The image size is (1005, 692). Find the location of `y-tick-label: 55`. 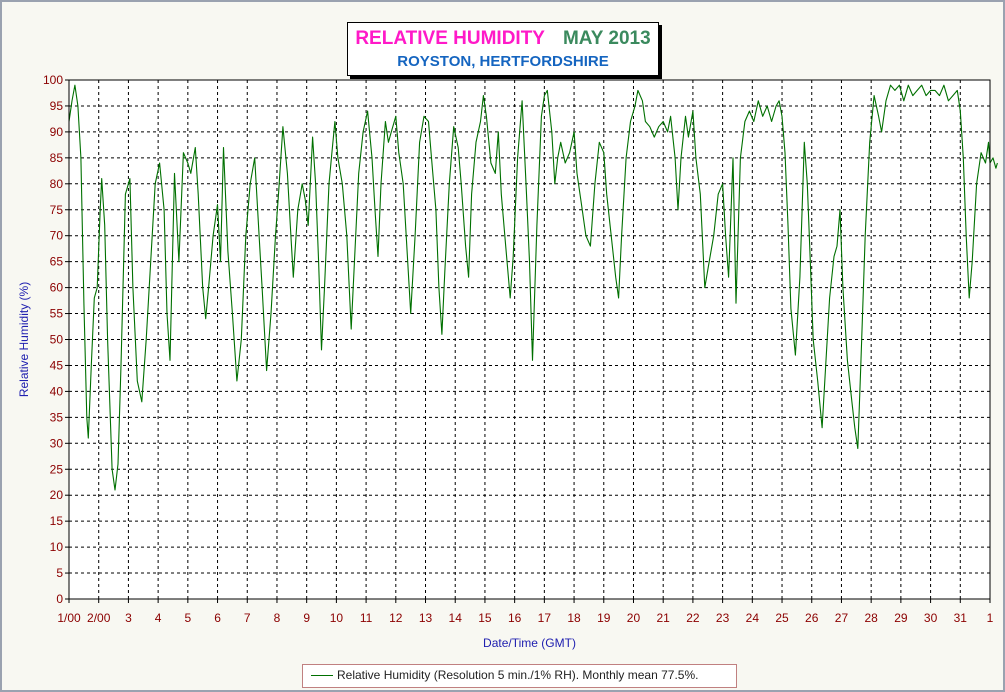

y-tick-label: 55 is located at coordinates (57, 314).